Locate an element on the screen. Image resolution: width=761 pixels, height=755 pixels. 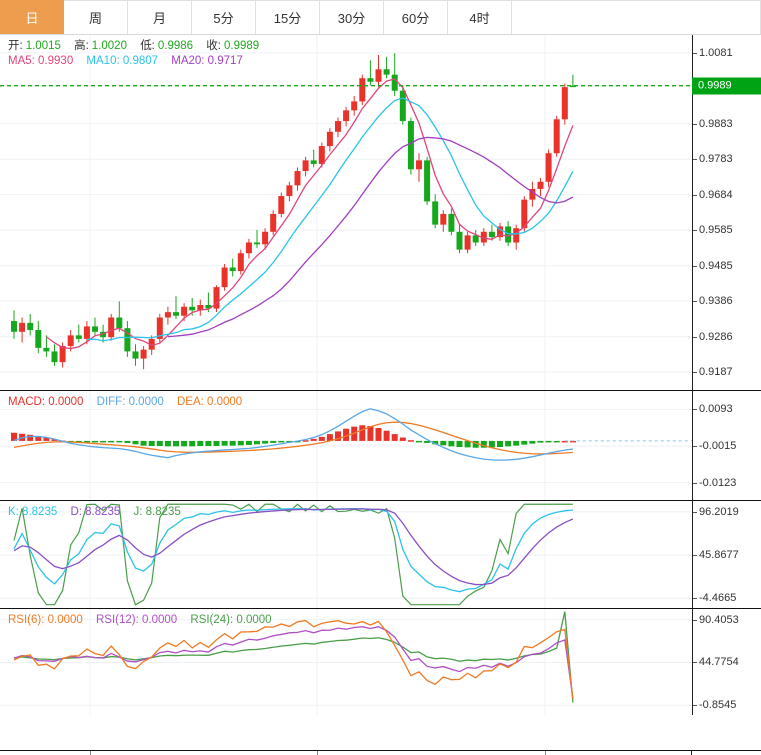
rsi-plot is located at coordinates (346, 662).